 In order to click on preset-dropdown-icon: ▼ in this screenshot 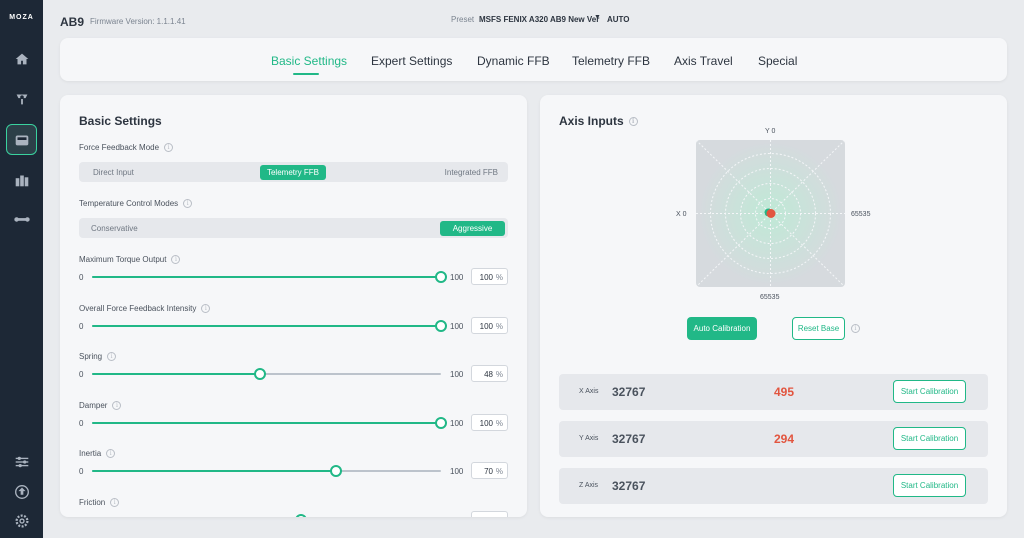, I will do `click(597, 17)`.